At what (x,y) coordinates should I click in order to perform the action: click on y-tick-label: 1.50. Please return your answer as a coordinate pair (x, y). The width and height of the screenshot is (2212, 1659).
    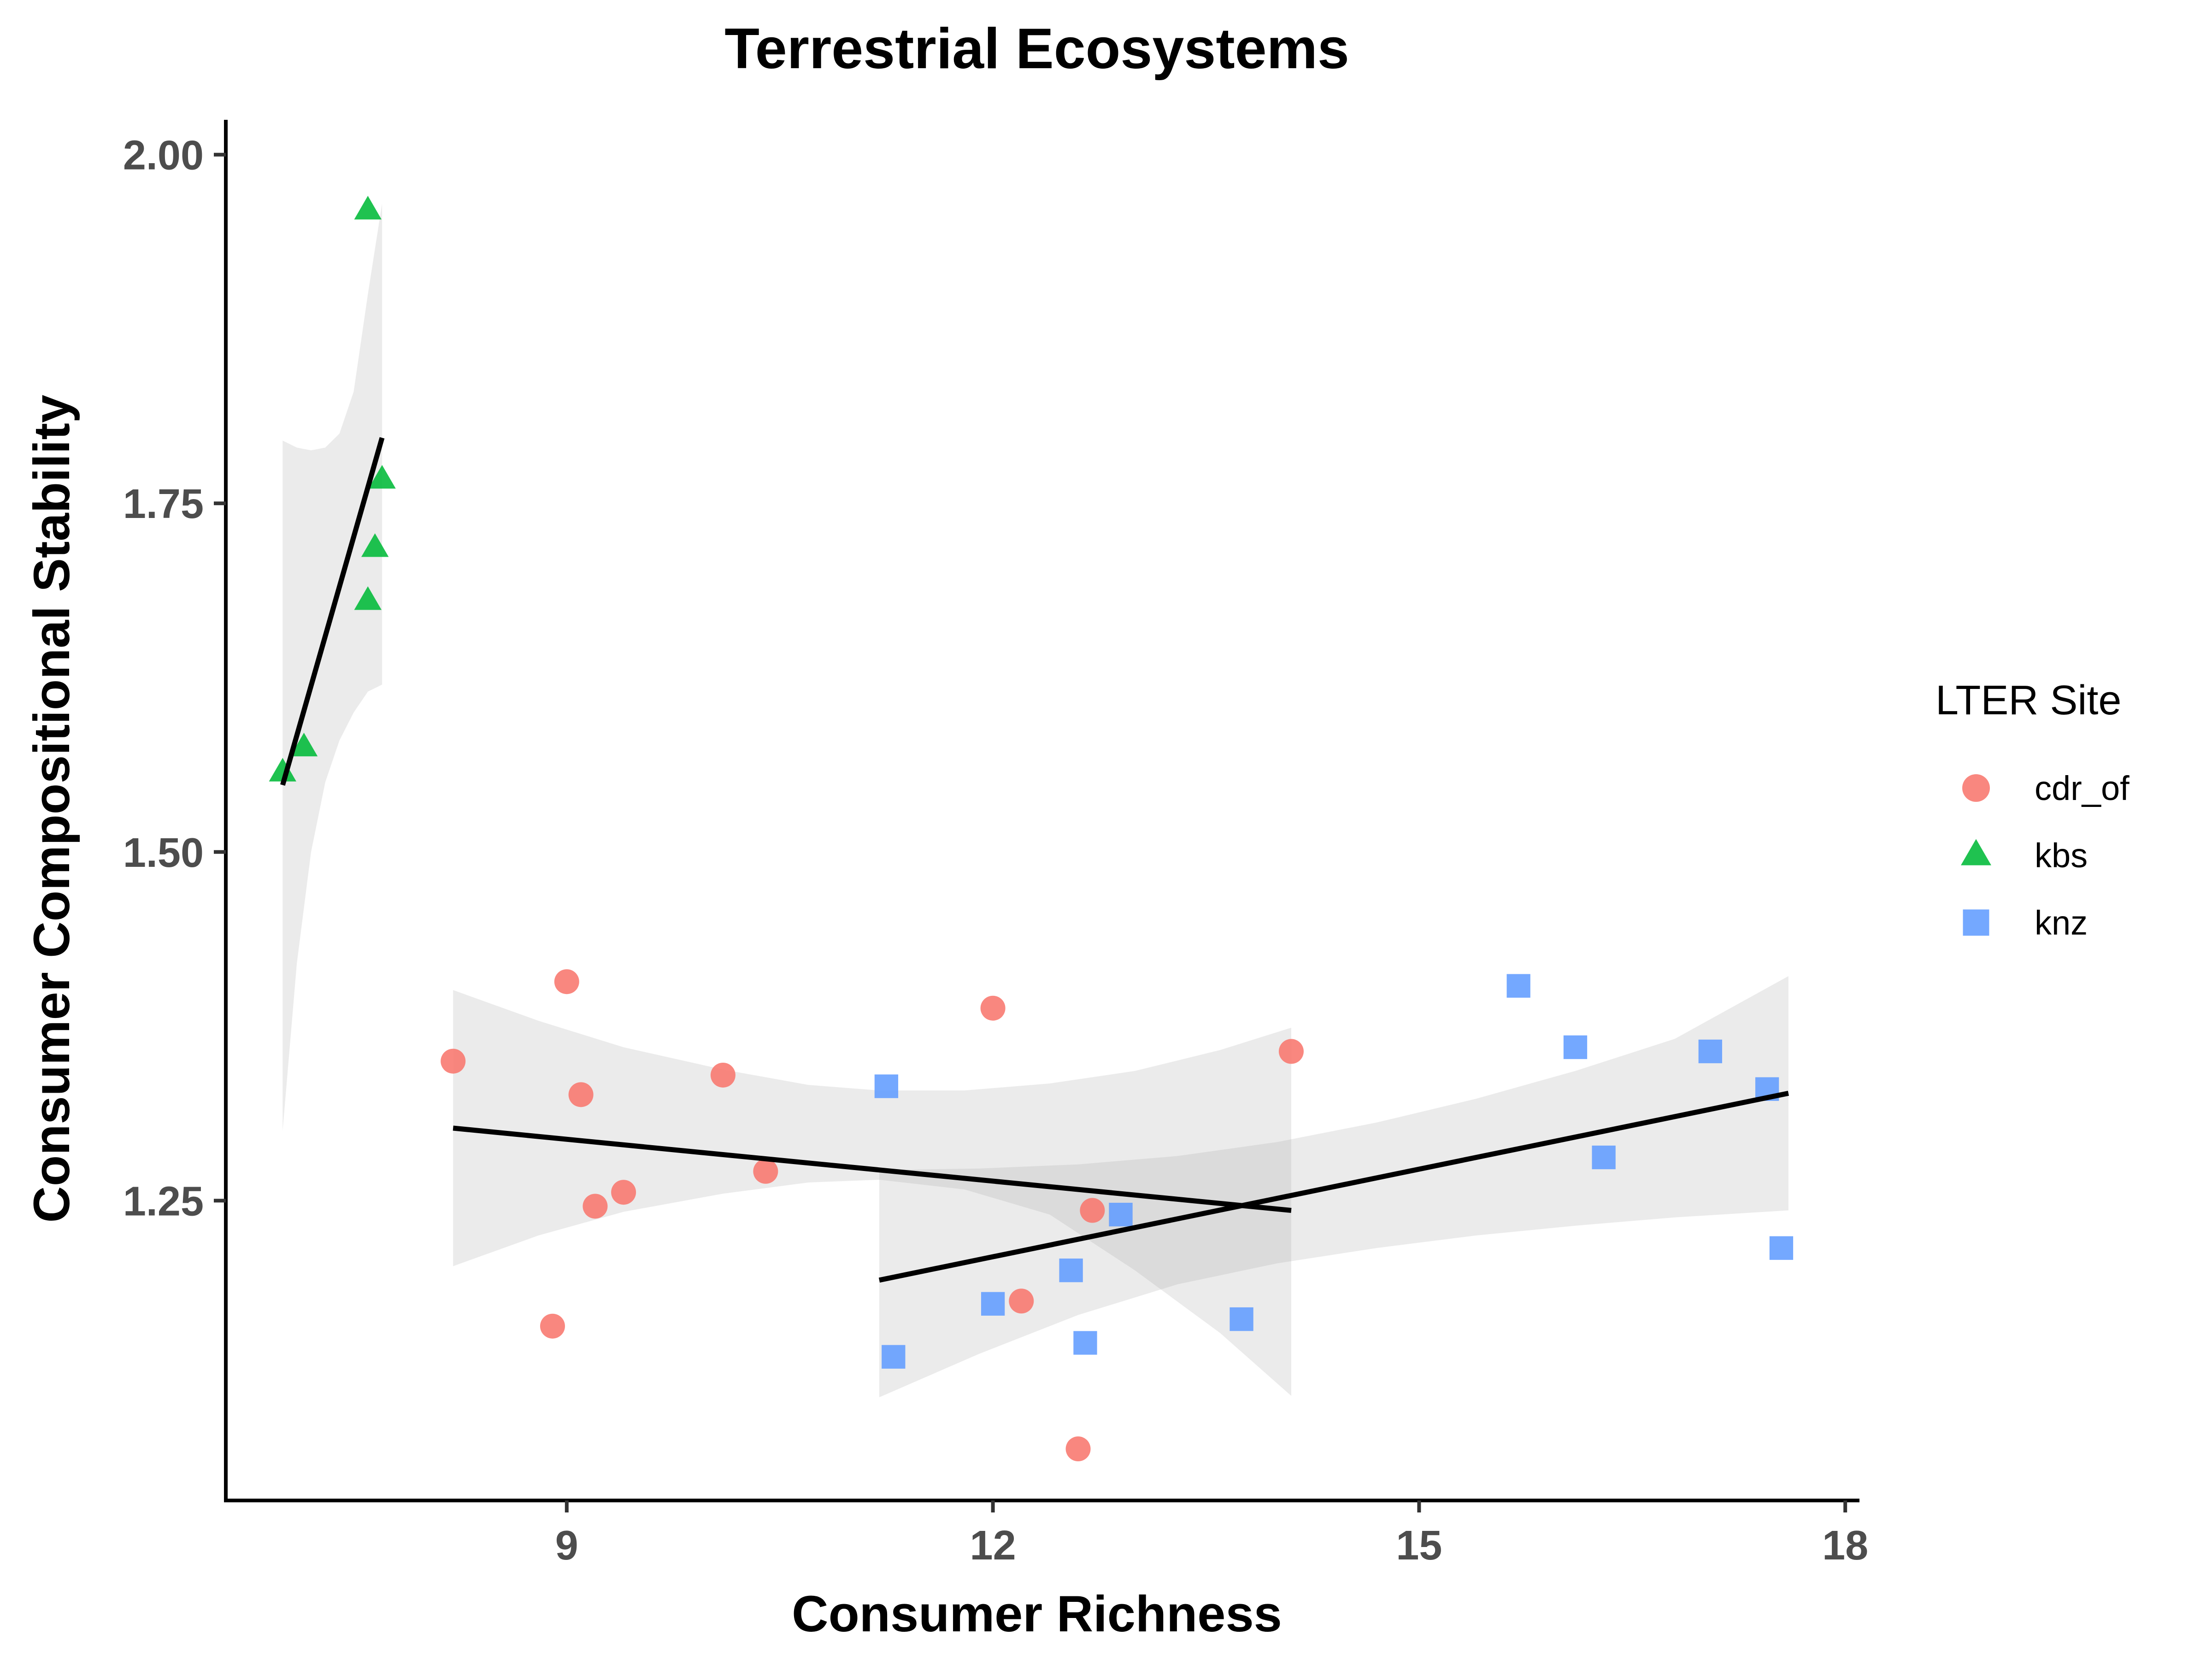
    Looking at the image, I should click on (163, 853).